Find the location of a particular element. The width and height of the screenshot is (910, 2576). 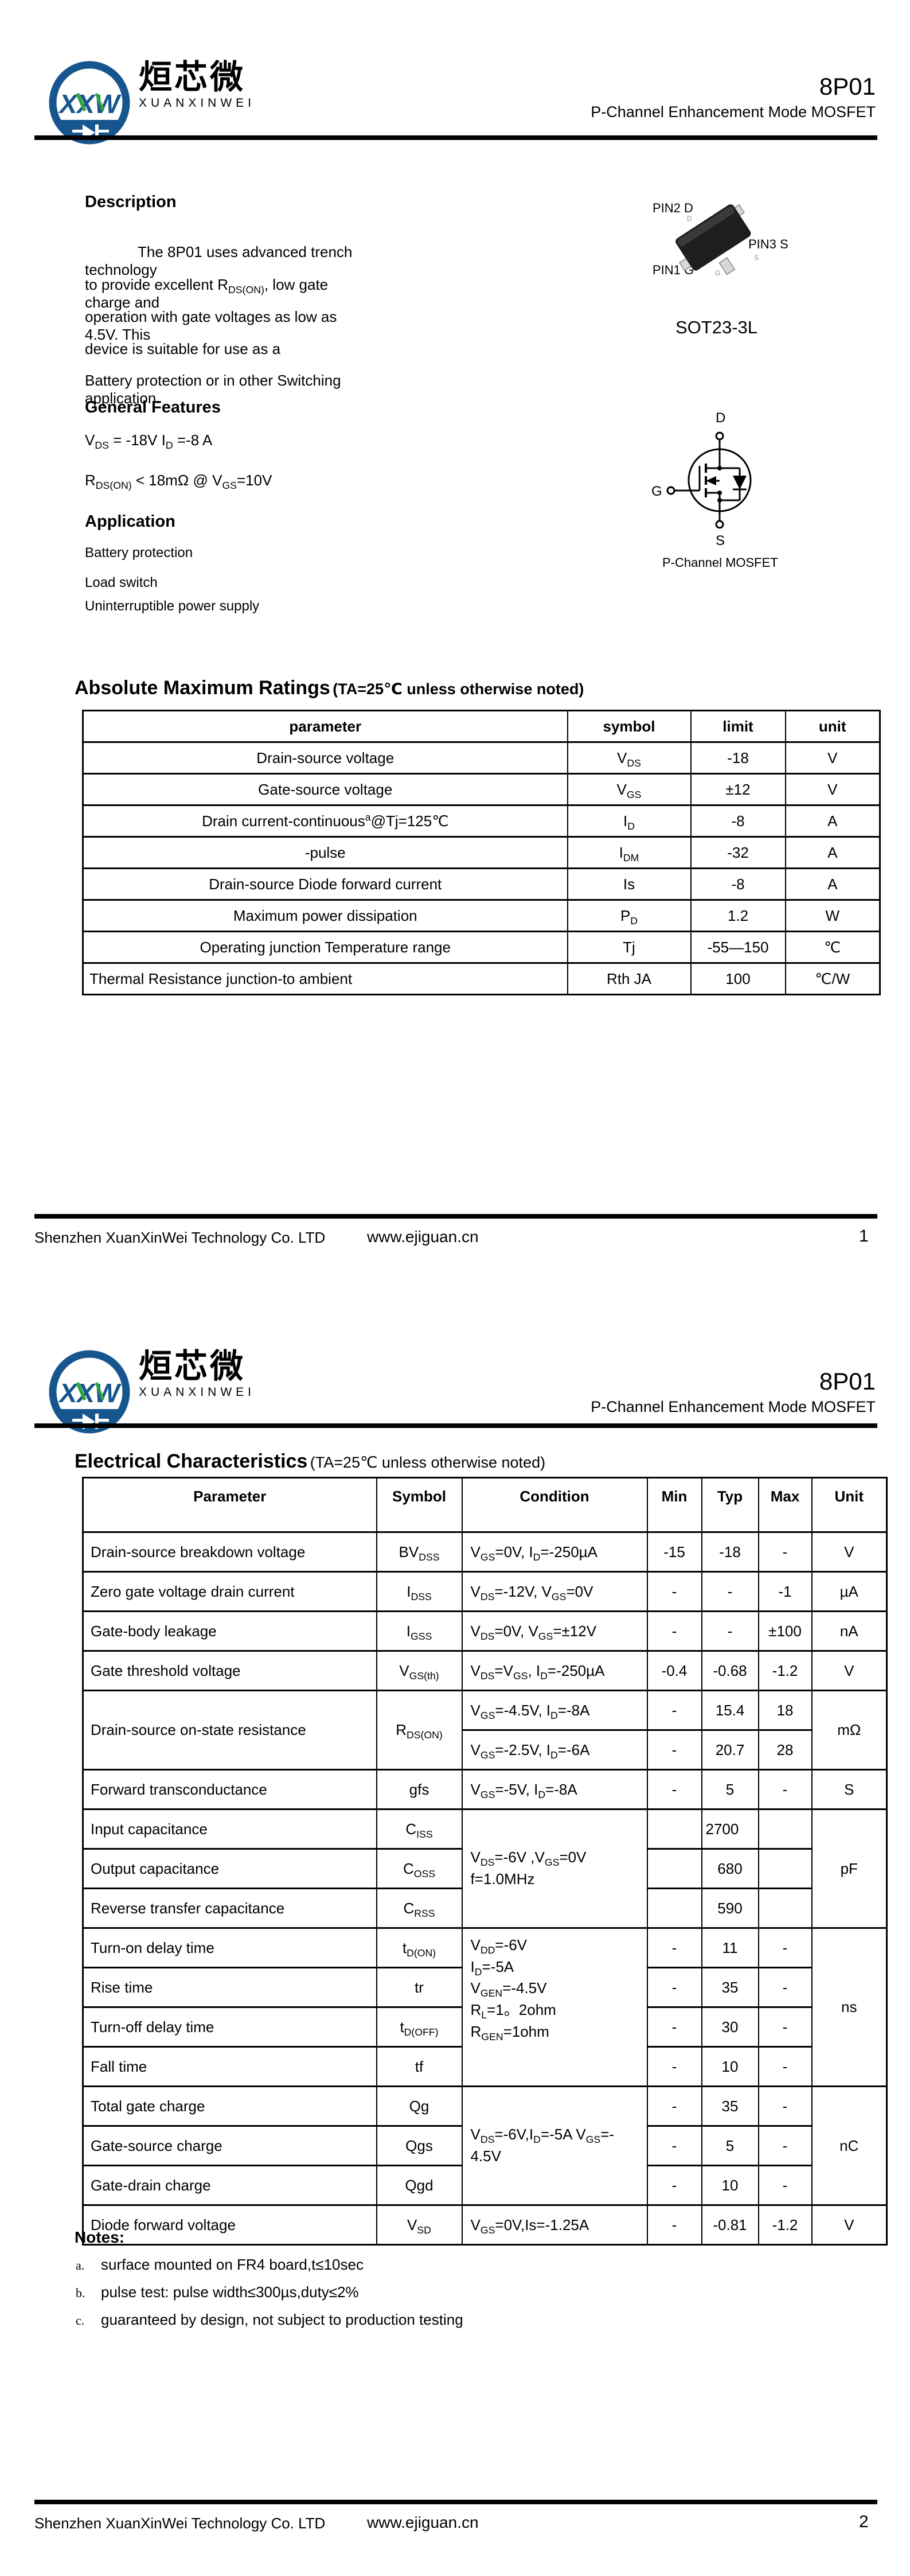

ec-title-condition: (TA=25℃ unless otherwise noted) is located at coordinates (428, 1462).